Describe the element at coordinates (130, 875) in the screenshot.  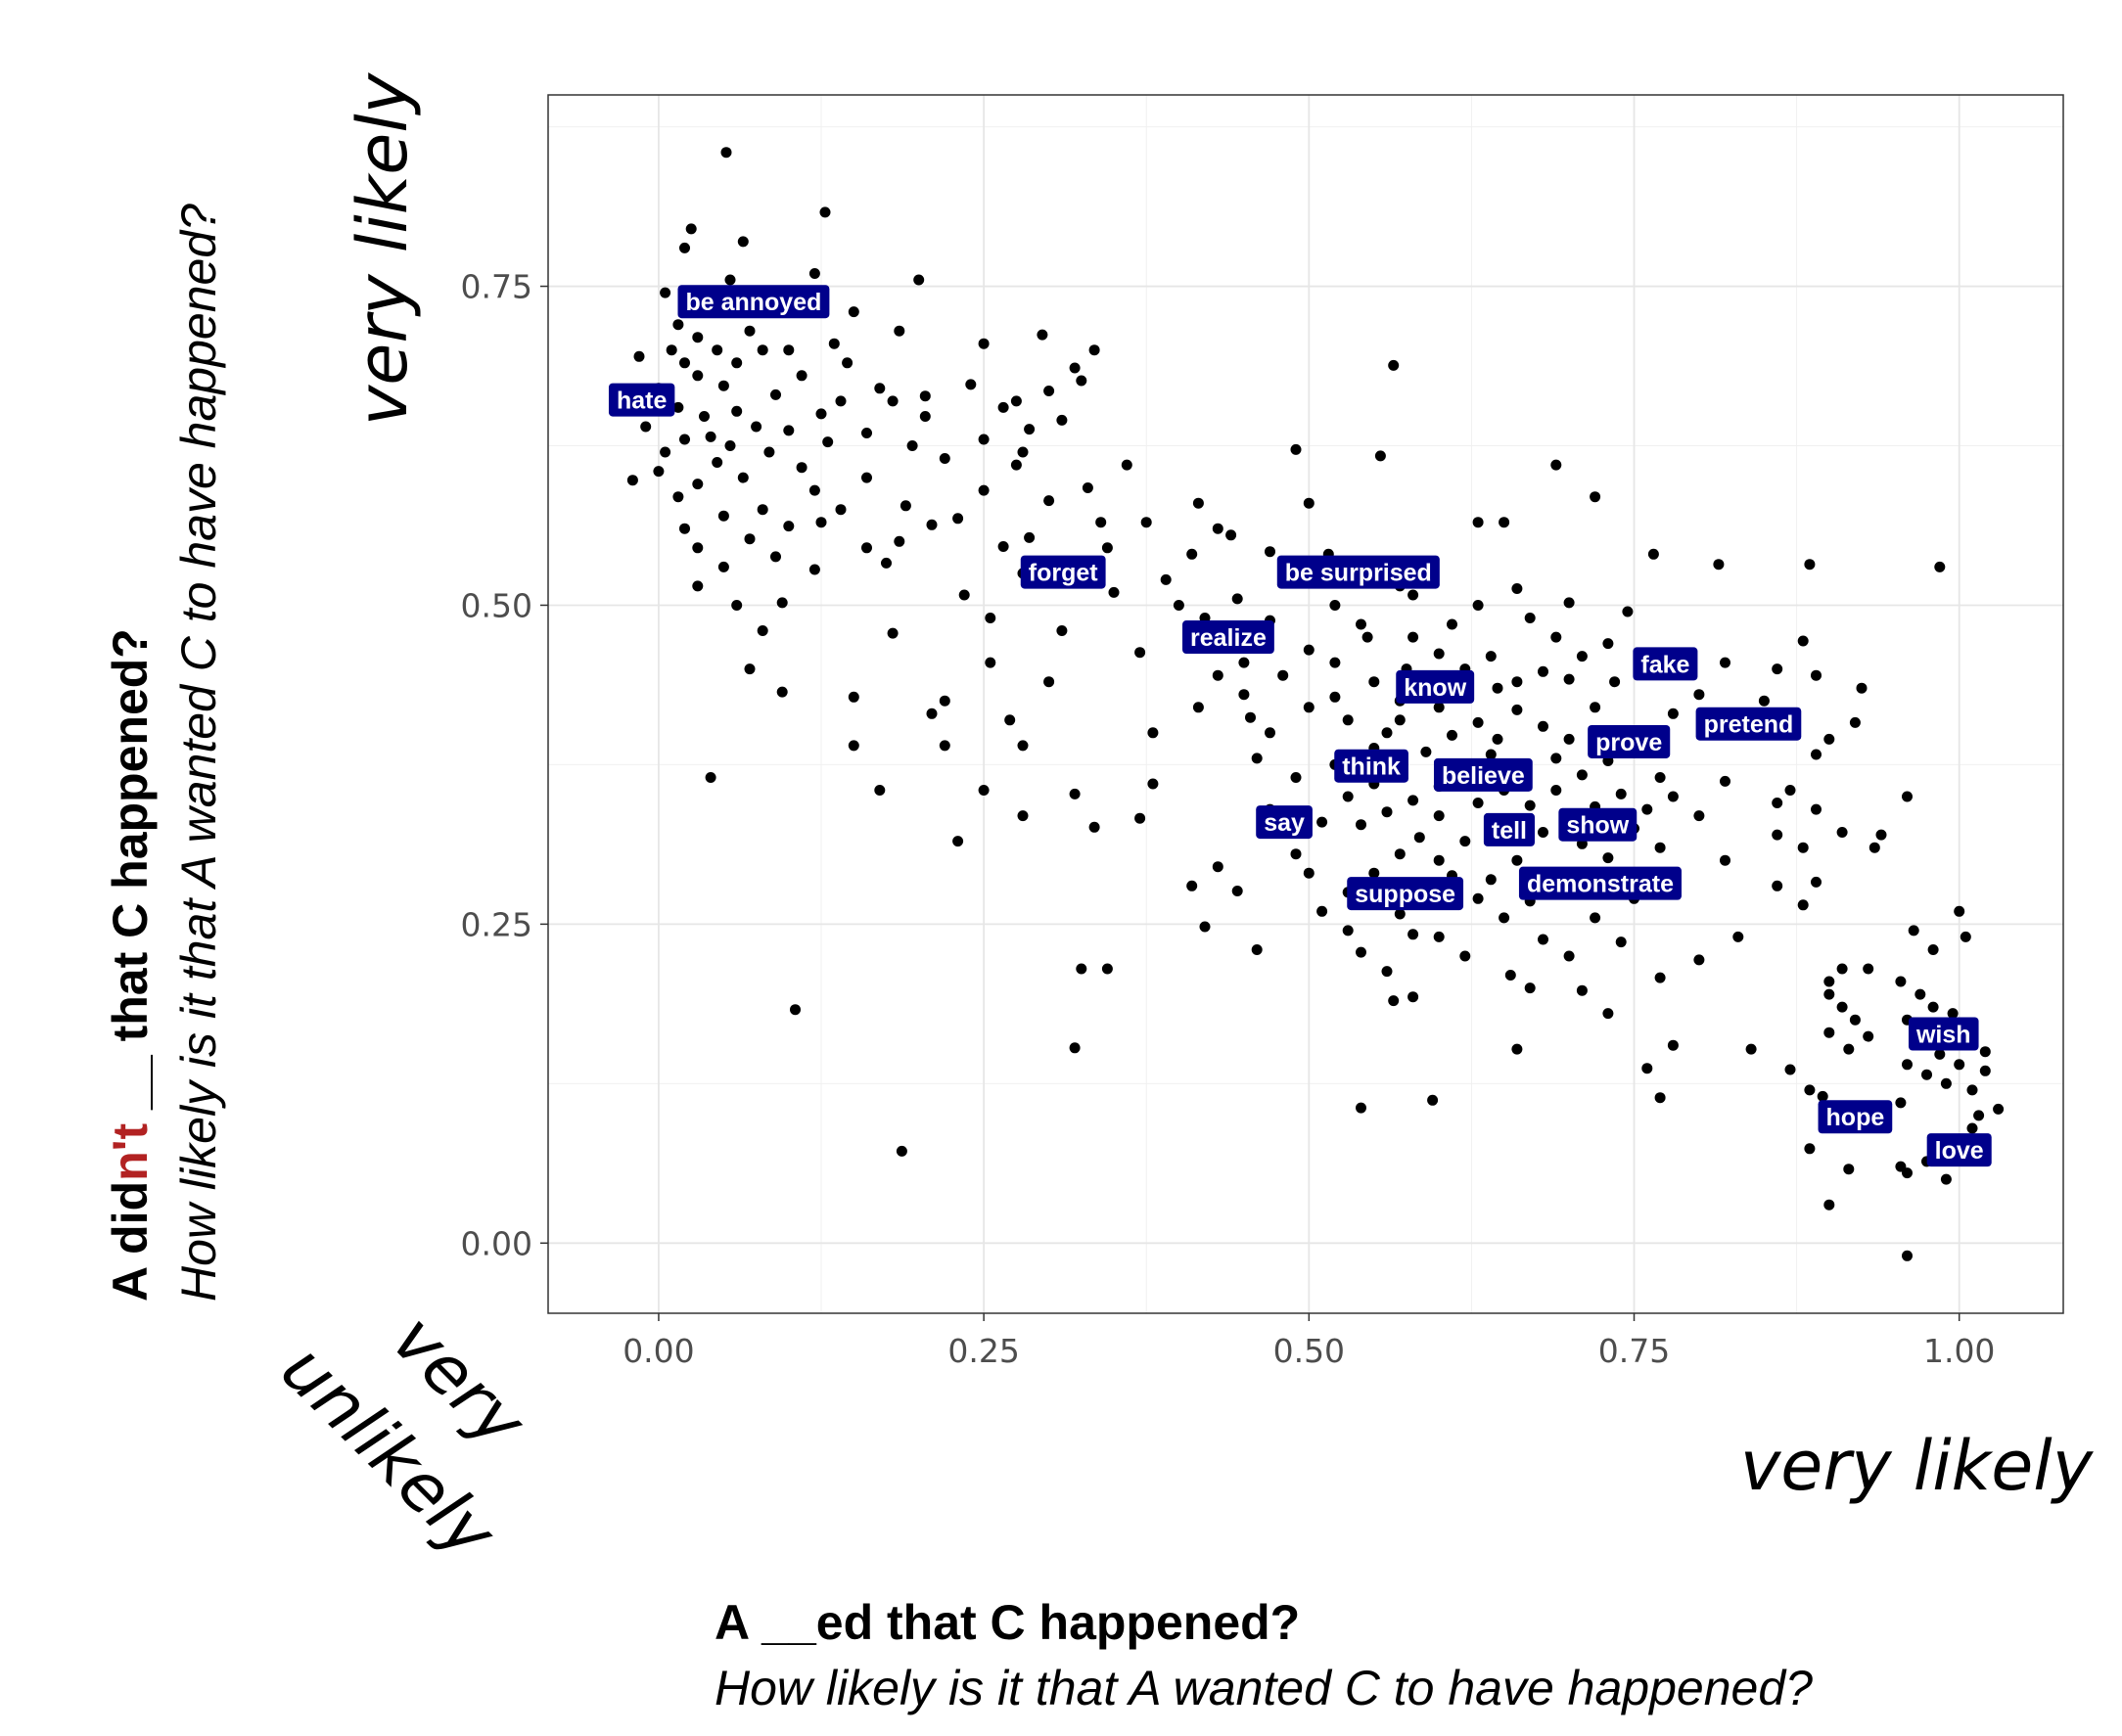
I see `y-axis-title-end: __ that C happened?` at that location.